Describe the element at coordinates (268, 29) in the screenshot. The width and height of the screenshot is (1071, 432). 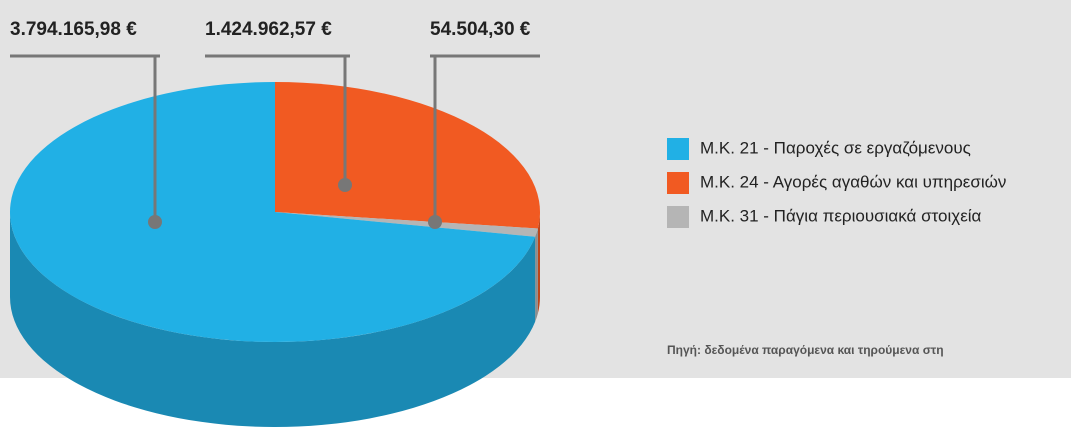
I see `value-label: 1.424.962,57 €` at that location.